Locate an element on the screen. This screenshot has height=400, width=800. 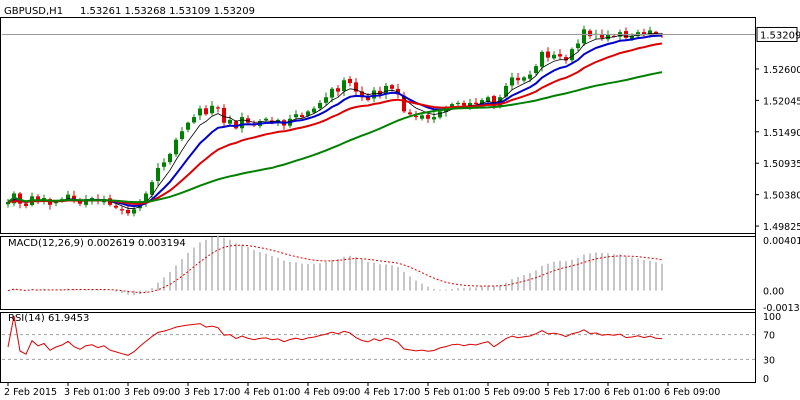
macd-axis-label: 0.00 is located at coordinates (773, 292).